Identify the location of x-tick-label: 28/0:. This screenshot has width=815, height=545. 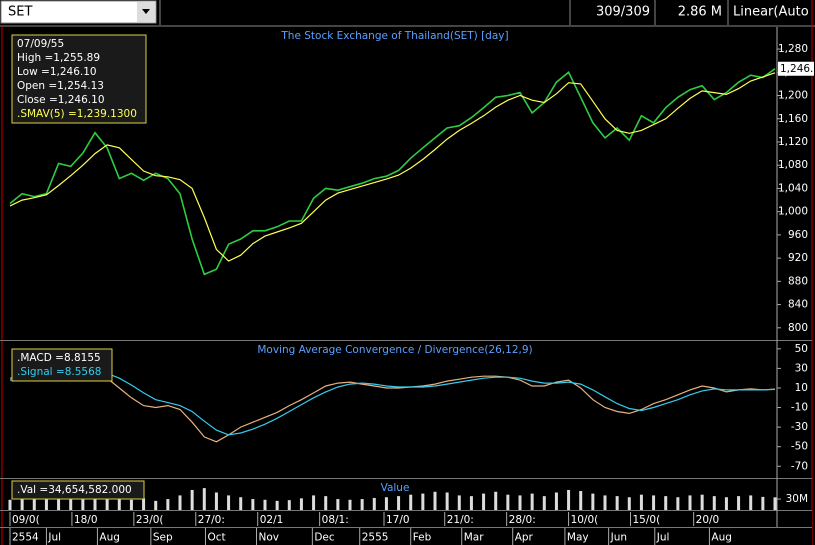
(522, 520).